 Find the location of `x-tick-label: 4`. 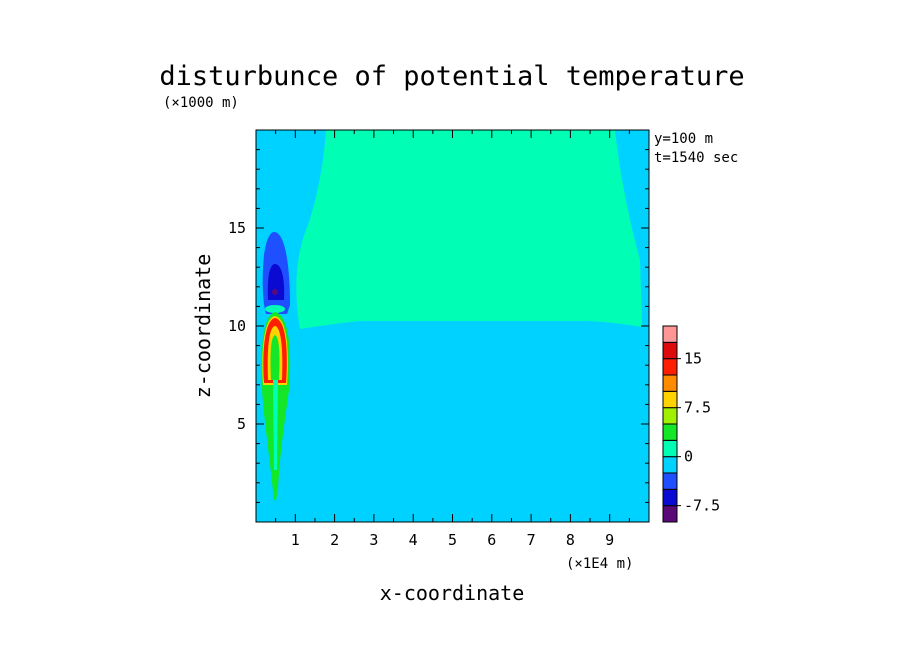

x-tick-label: 4 is located at coordinates (413, 540).